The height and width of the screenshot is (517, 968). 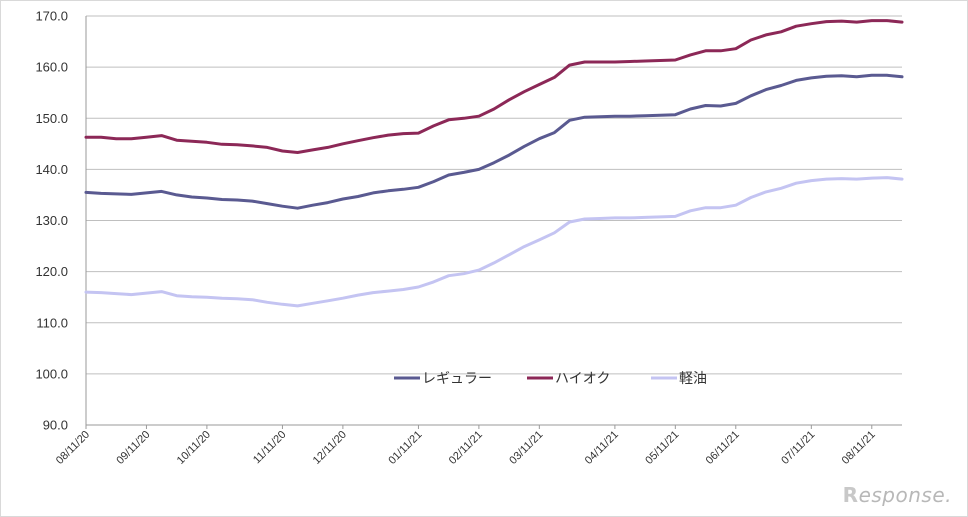 I want to click on x-tick-label: 01/11/21, so click(x=405, y=448).